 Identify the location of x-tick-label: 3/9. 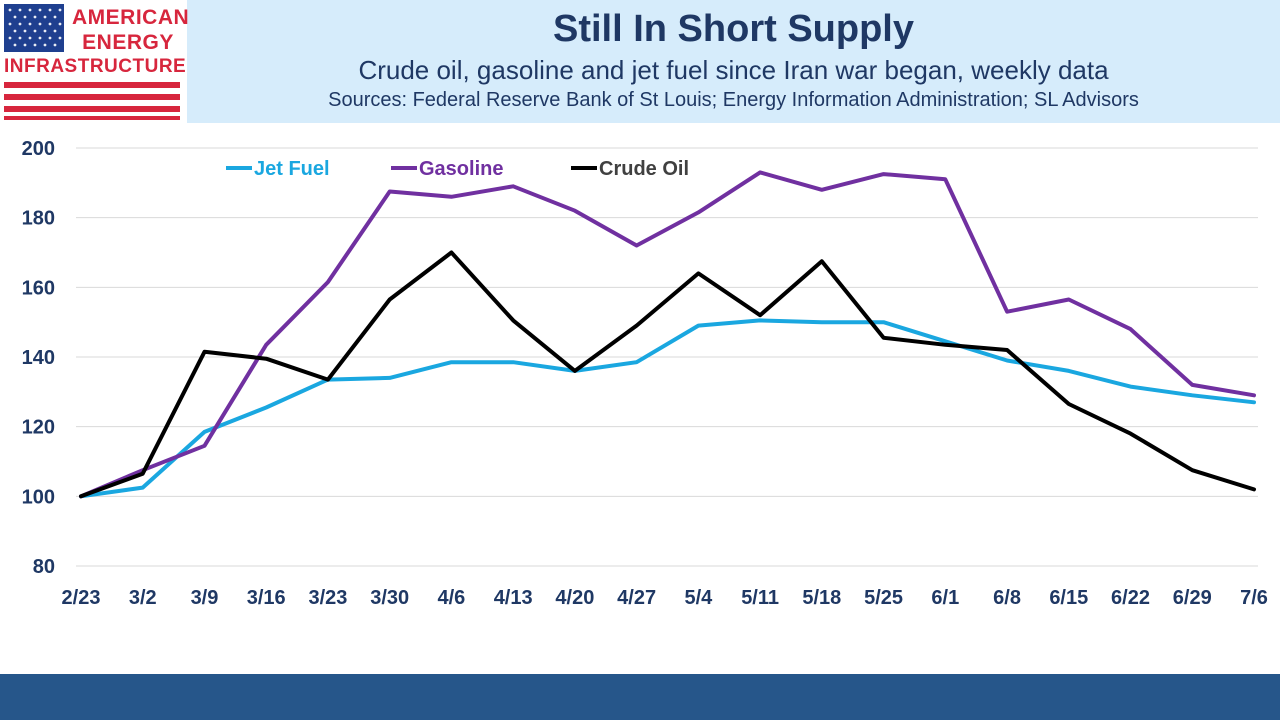
(205, 598).